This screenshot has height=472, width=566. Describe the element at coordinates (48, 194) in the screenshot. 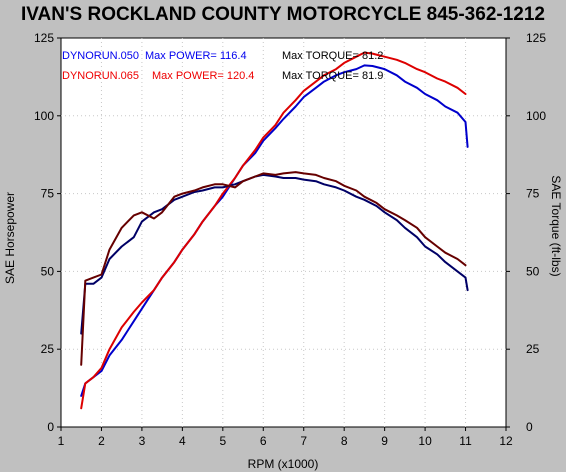

I see `y-tick-label-left: 75` at that location.